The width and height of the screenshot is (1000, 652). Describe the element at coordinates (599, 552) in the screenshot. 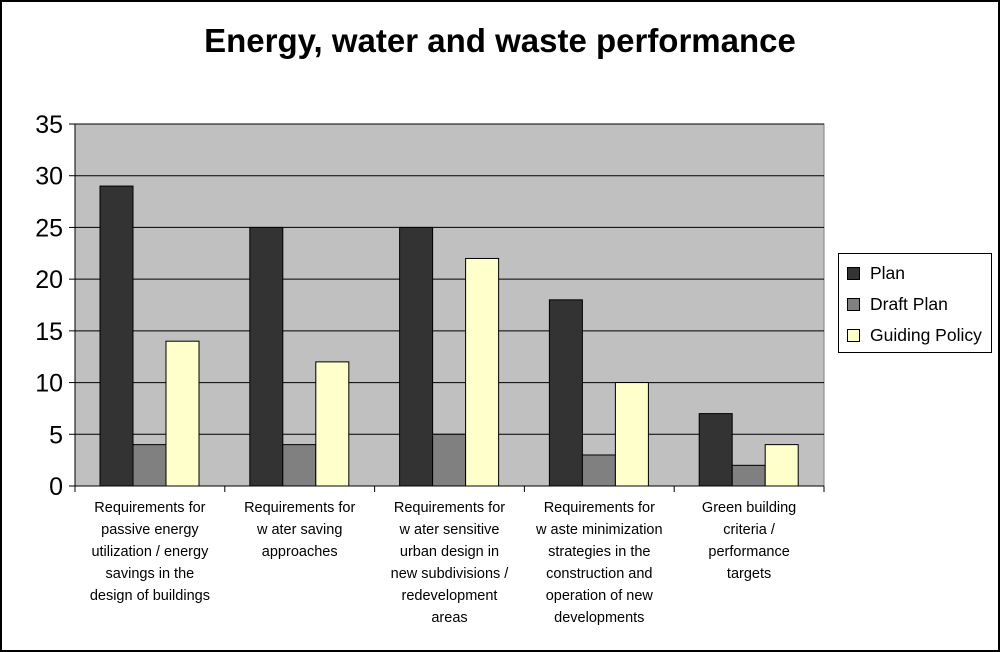

I see `x-tick-label-line: strategies in the` at that location.